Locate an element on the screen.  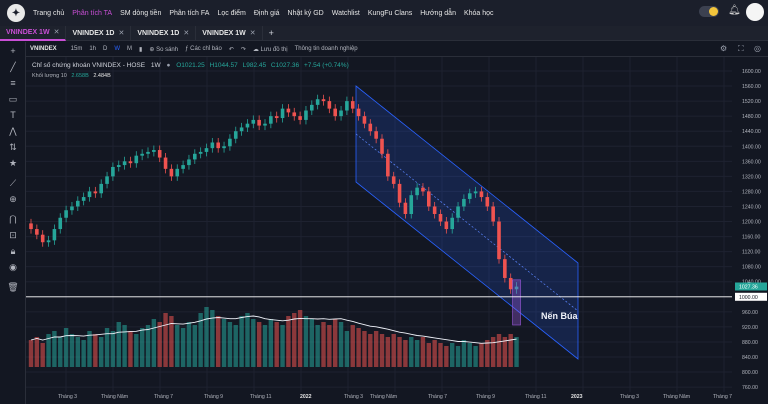
interval-button: 15m is located at coordinates (76, 49).